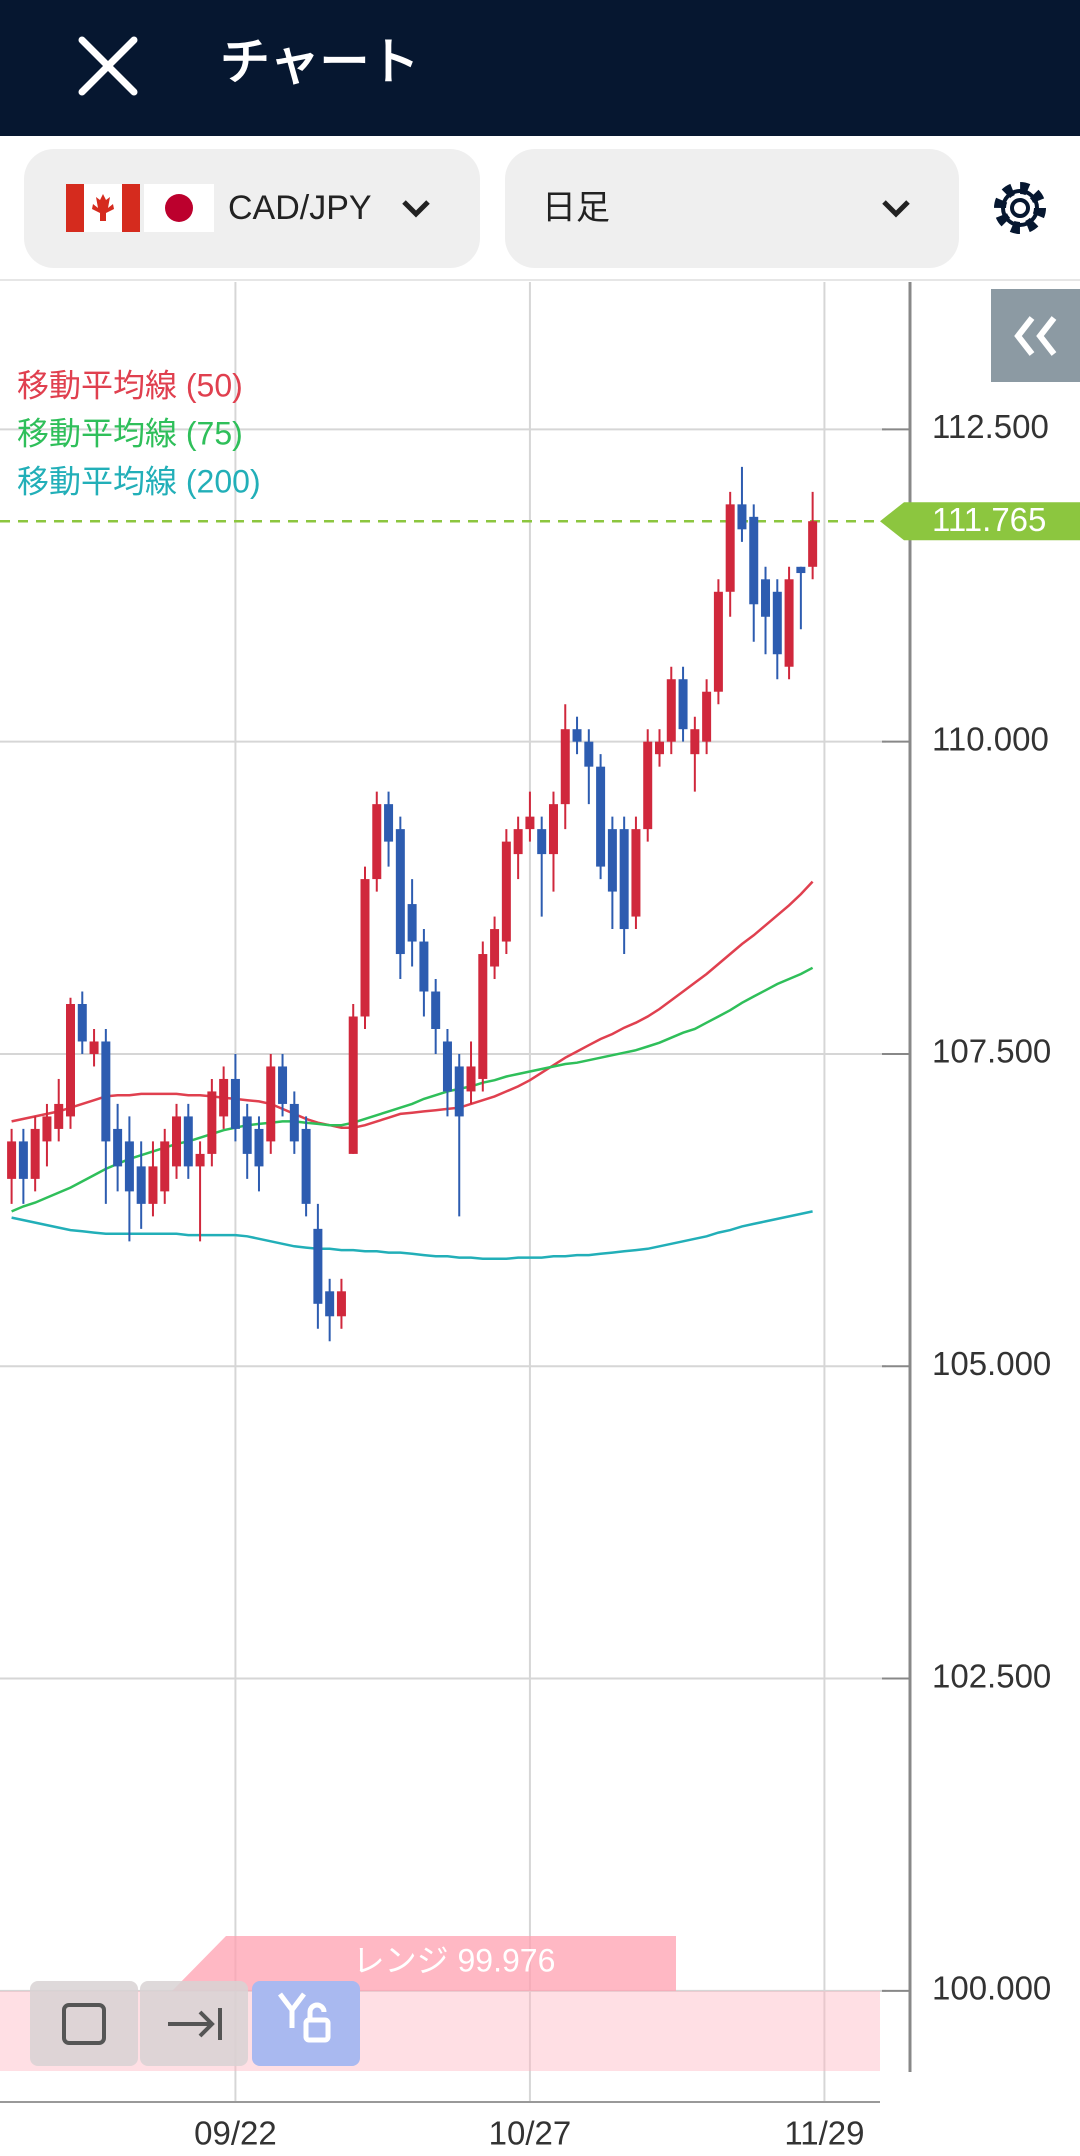 This screenshot has width=1080, height=2156. What do you see at coordinates (130, 385) in the screenshot?
I see `legend-entry: 移動平均線 (50)` at bounding box center [130, 385].